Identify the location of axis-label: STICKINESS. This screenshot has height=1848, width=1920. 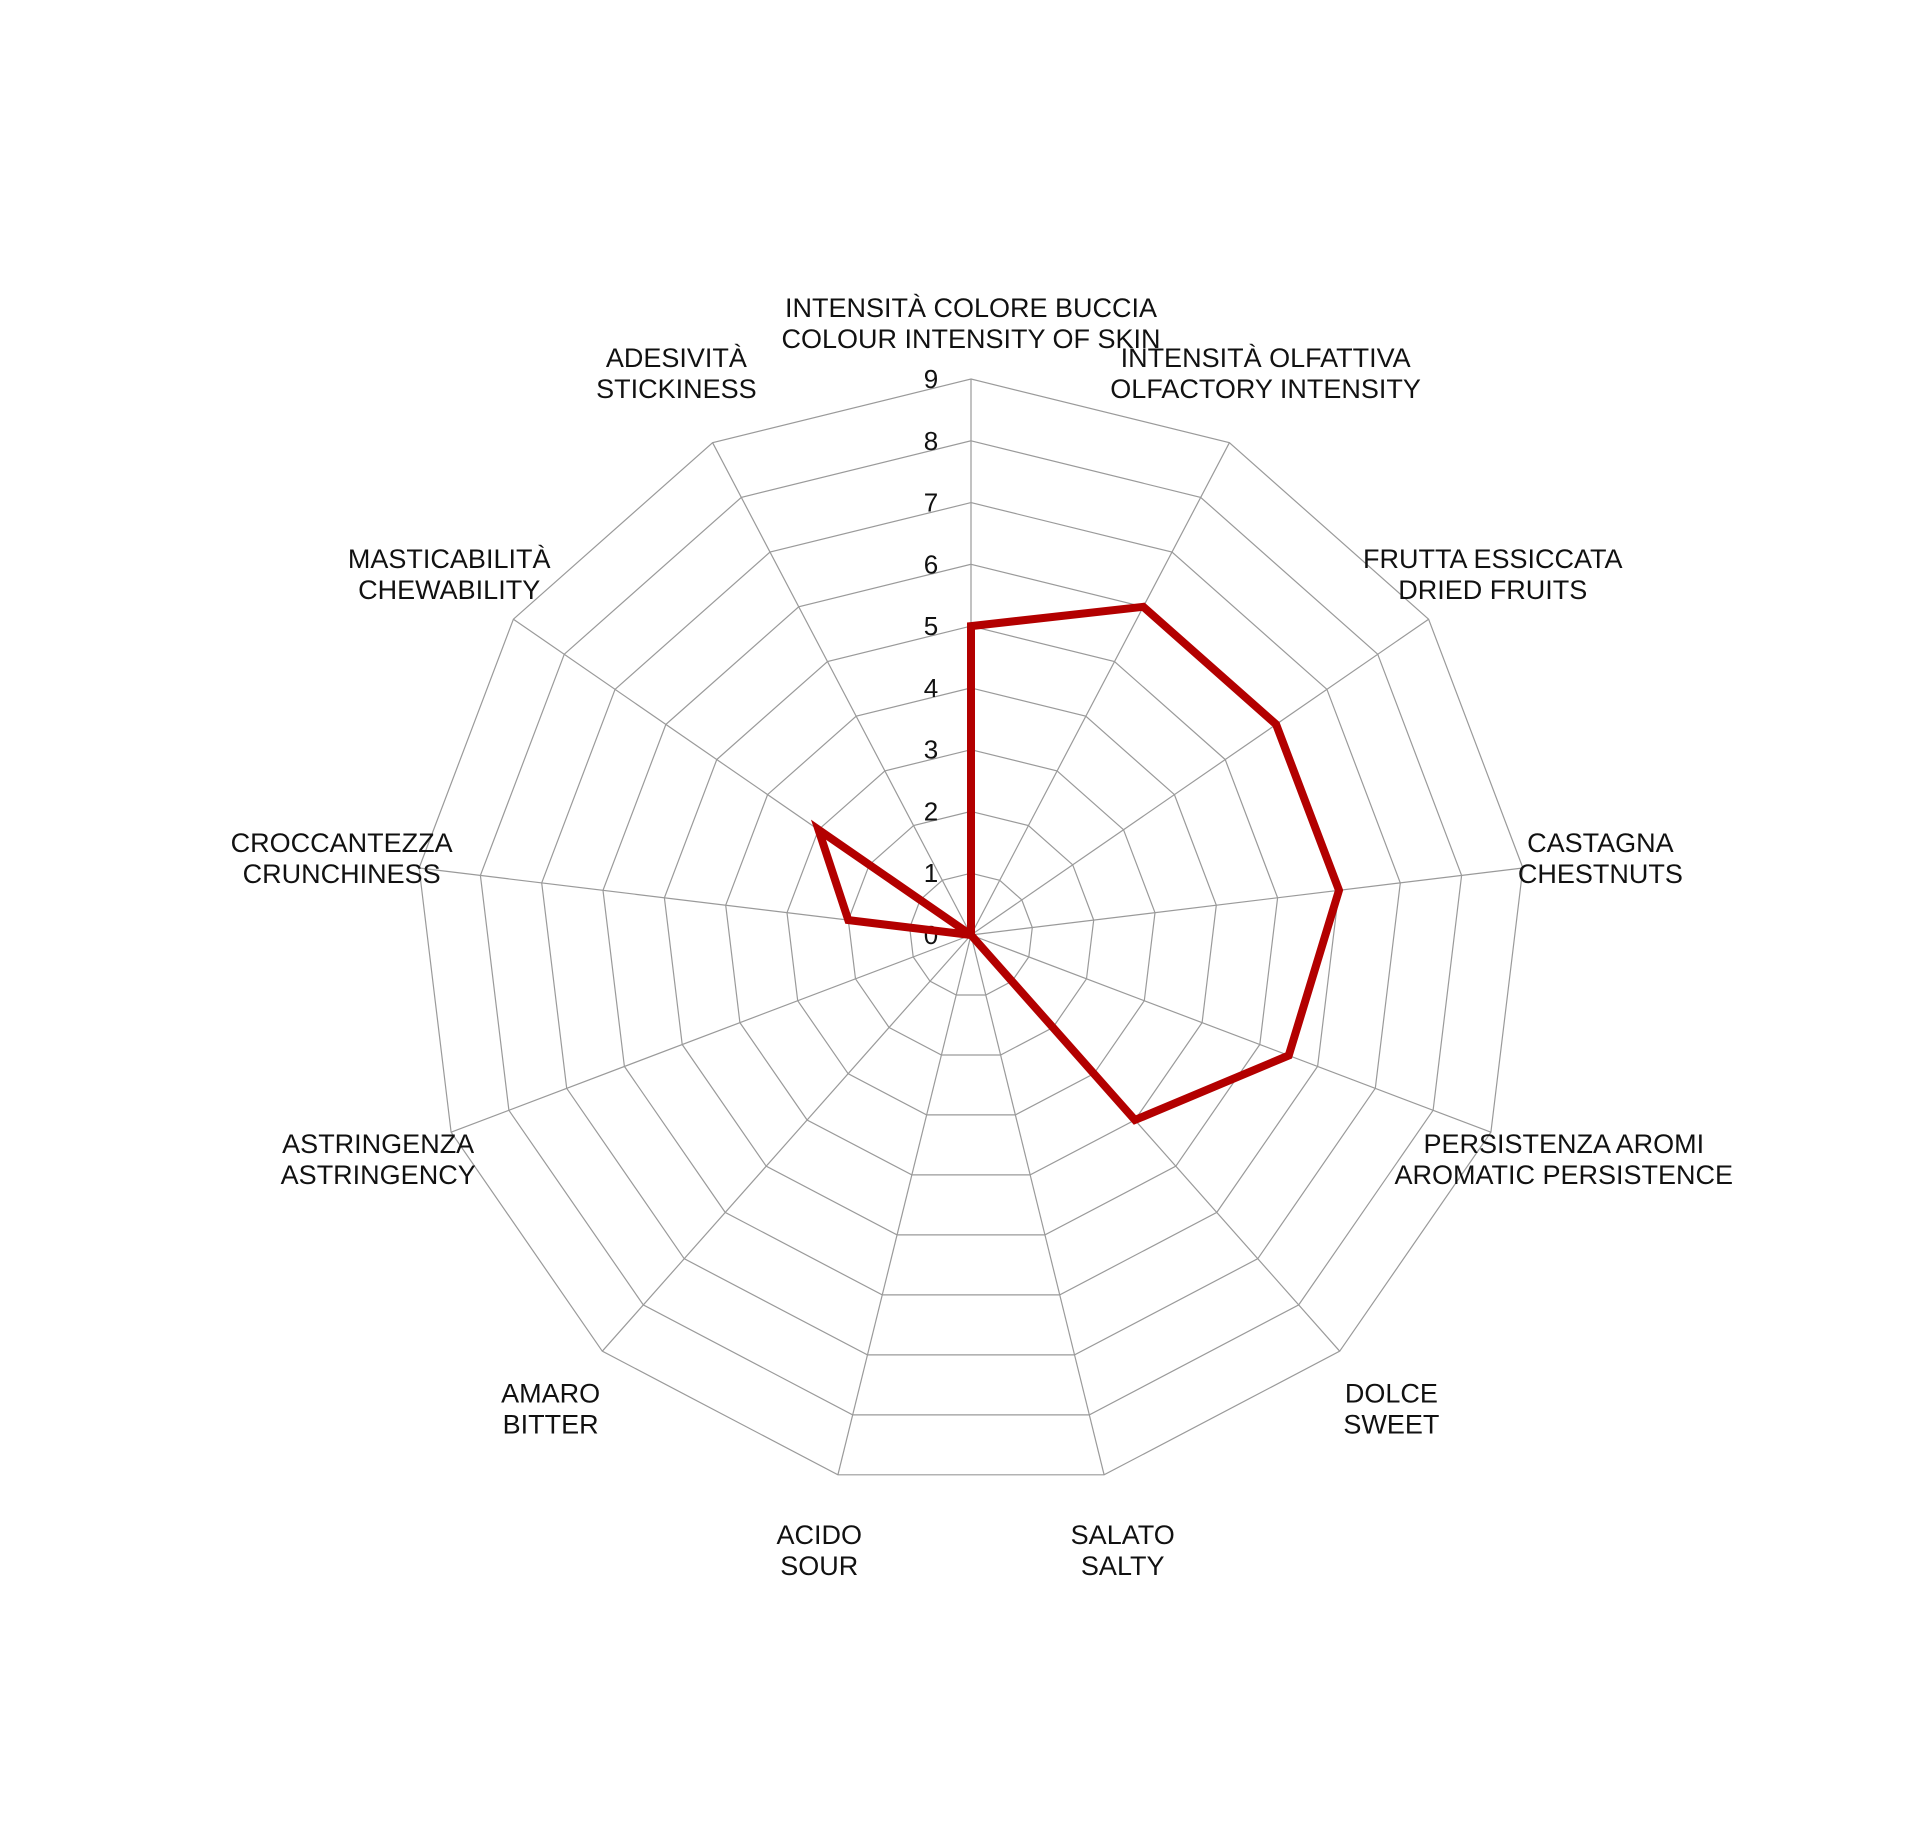
(676, 389).